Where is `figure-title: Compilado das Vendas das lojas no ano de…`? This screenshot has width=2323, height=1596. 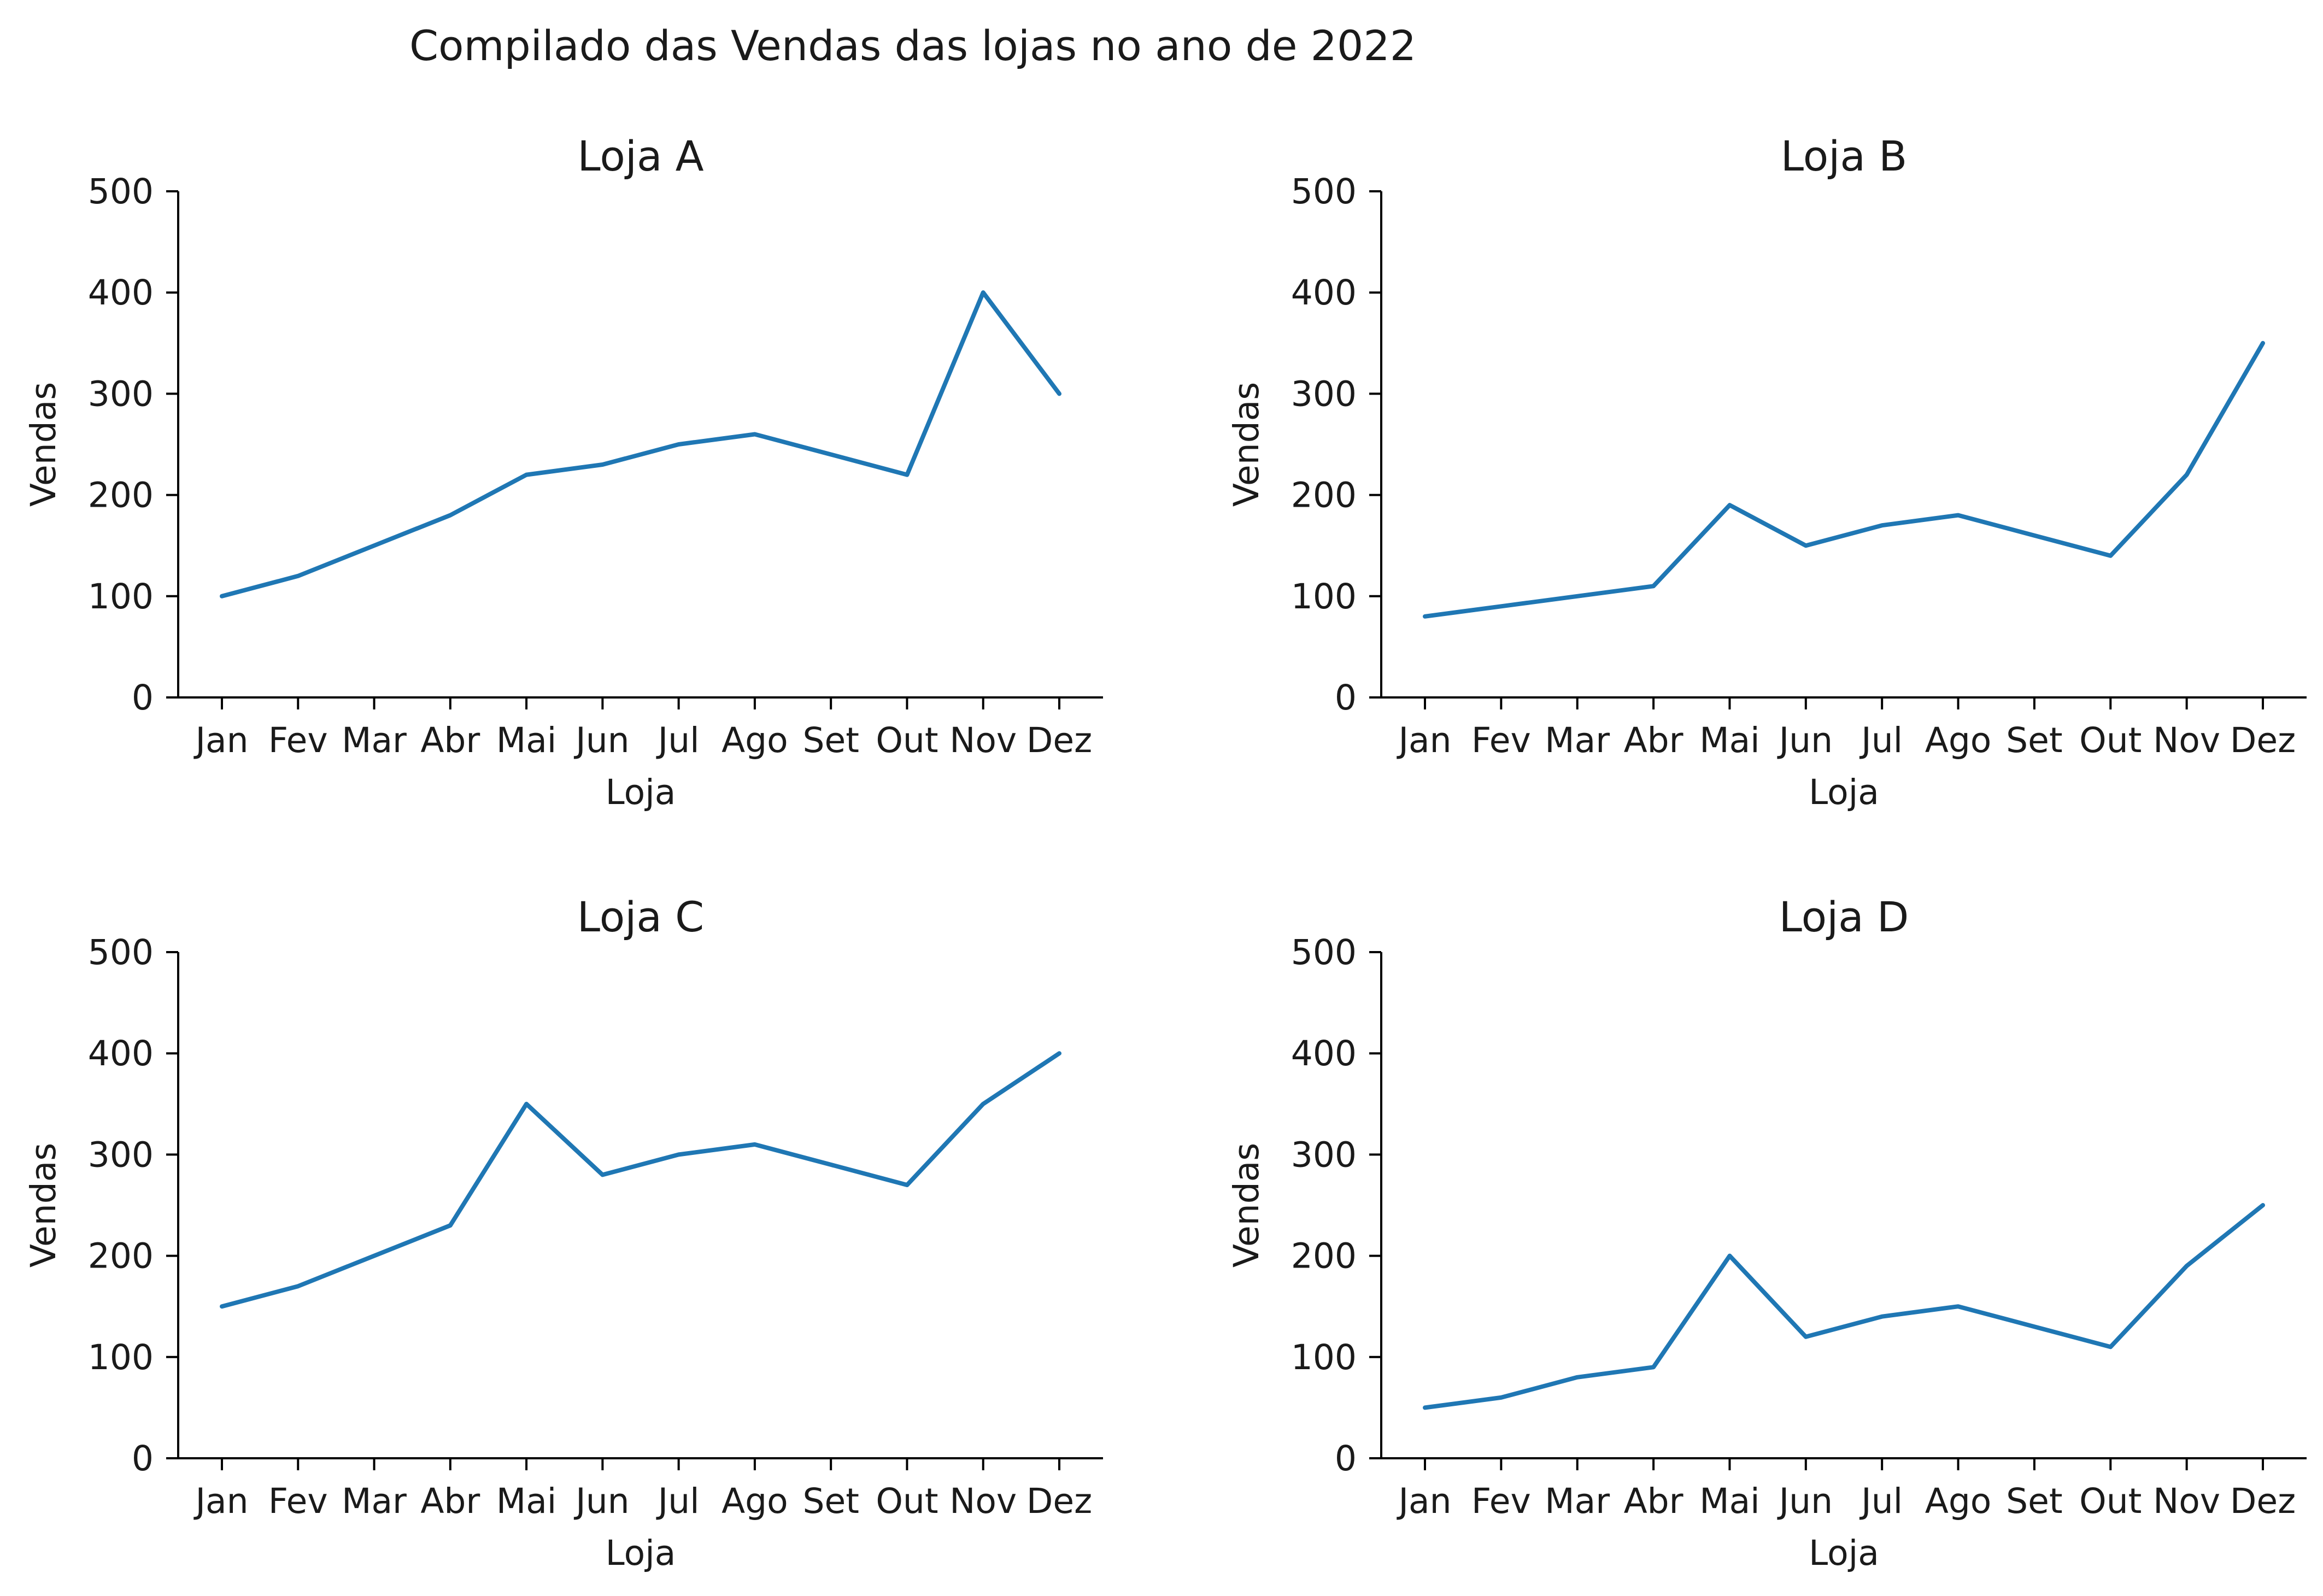 figure-title: Compilado das Vendas das lojas no ano de… is located at coordinates (912, 46).